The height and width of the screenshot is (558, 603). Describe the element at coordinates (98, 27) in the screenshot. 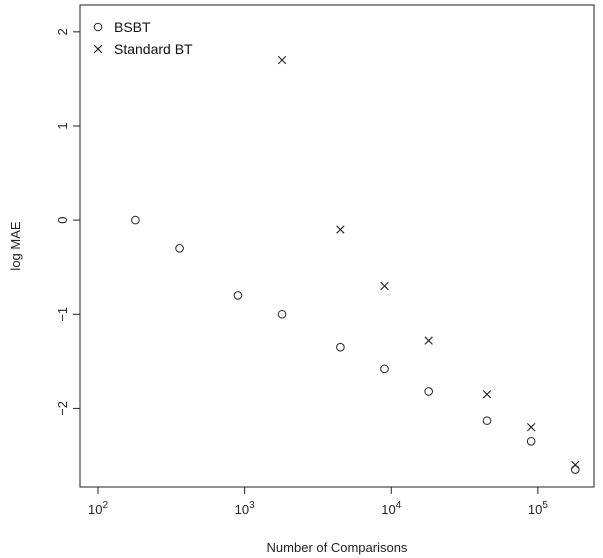

I see `legend-circle-icon` at that location.